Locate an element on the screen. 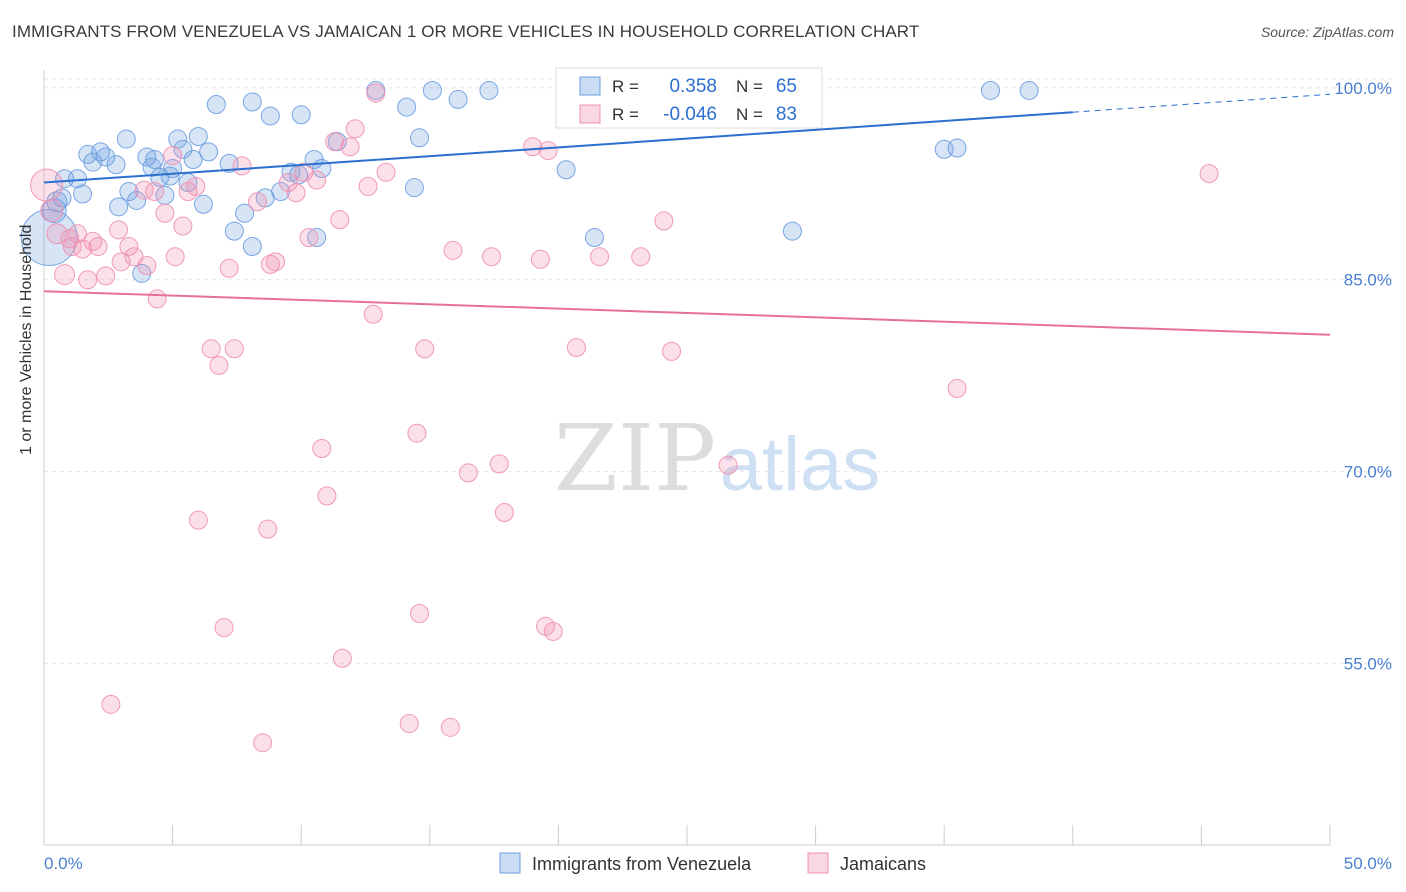 Image resolution: width=1406 pixels, height=892 pixels. y-tick-label: 55.0% is located at coordinates (1368, 663).